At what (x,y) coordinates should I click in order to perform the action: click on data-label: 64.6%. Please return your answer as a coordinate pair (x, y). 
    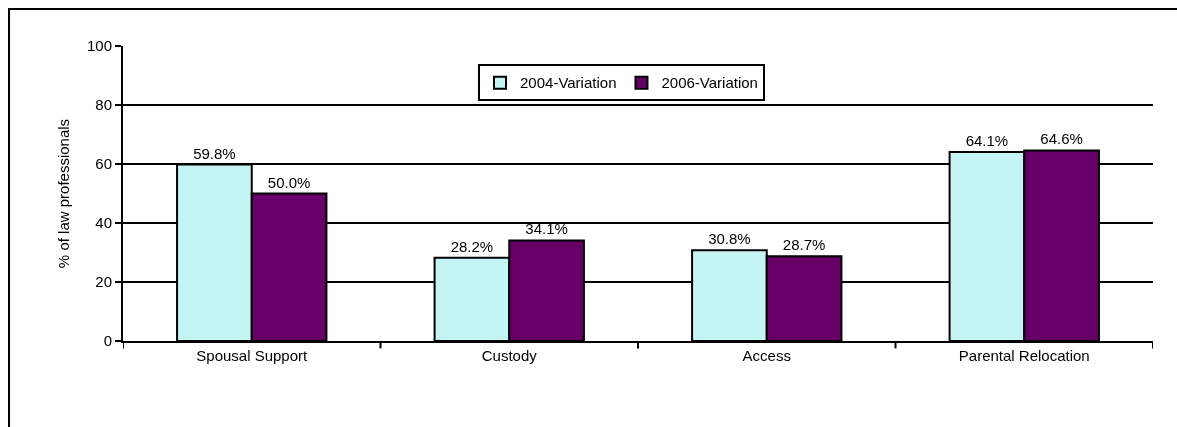
    Looking at the image, I should click on (1061, 139).